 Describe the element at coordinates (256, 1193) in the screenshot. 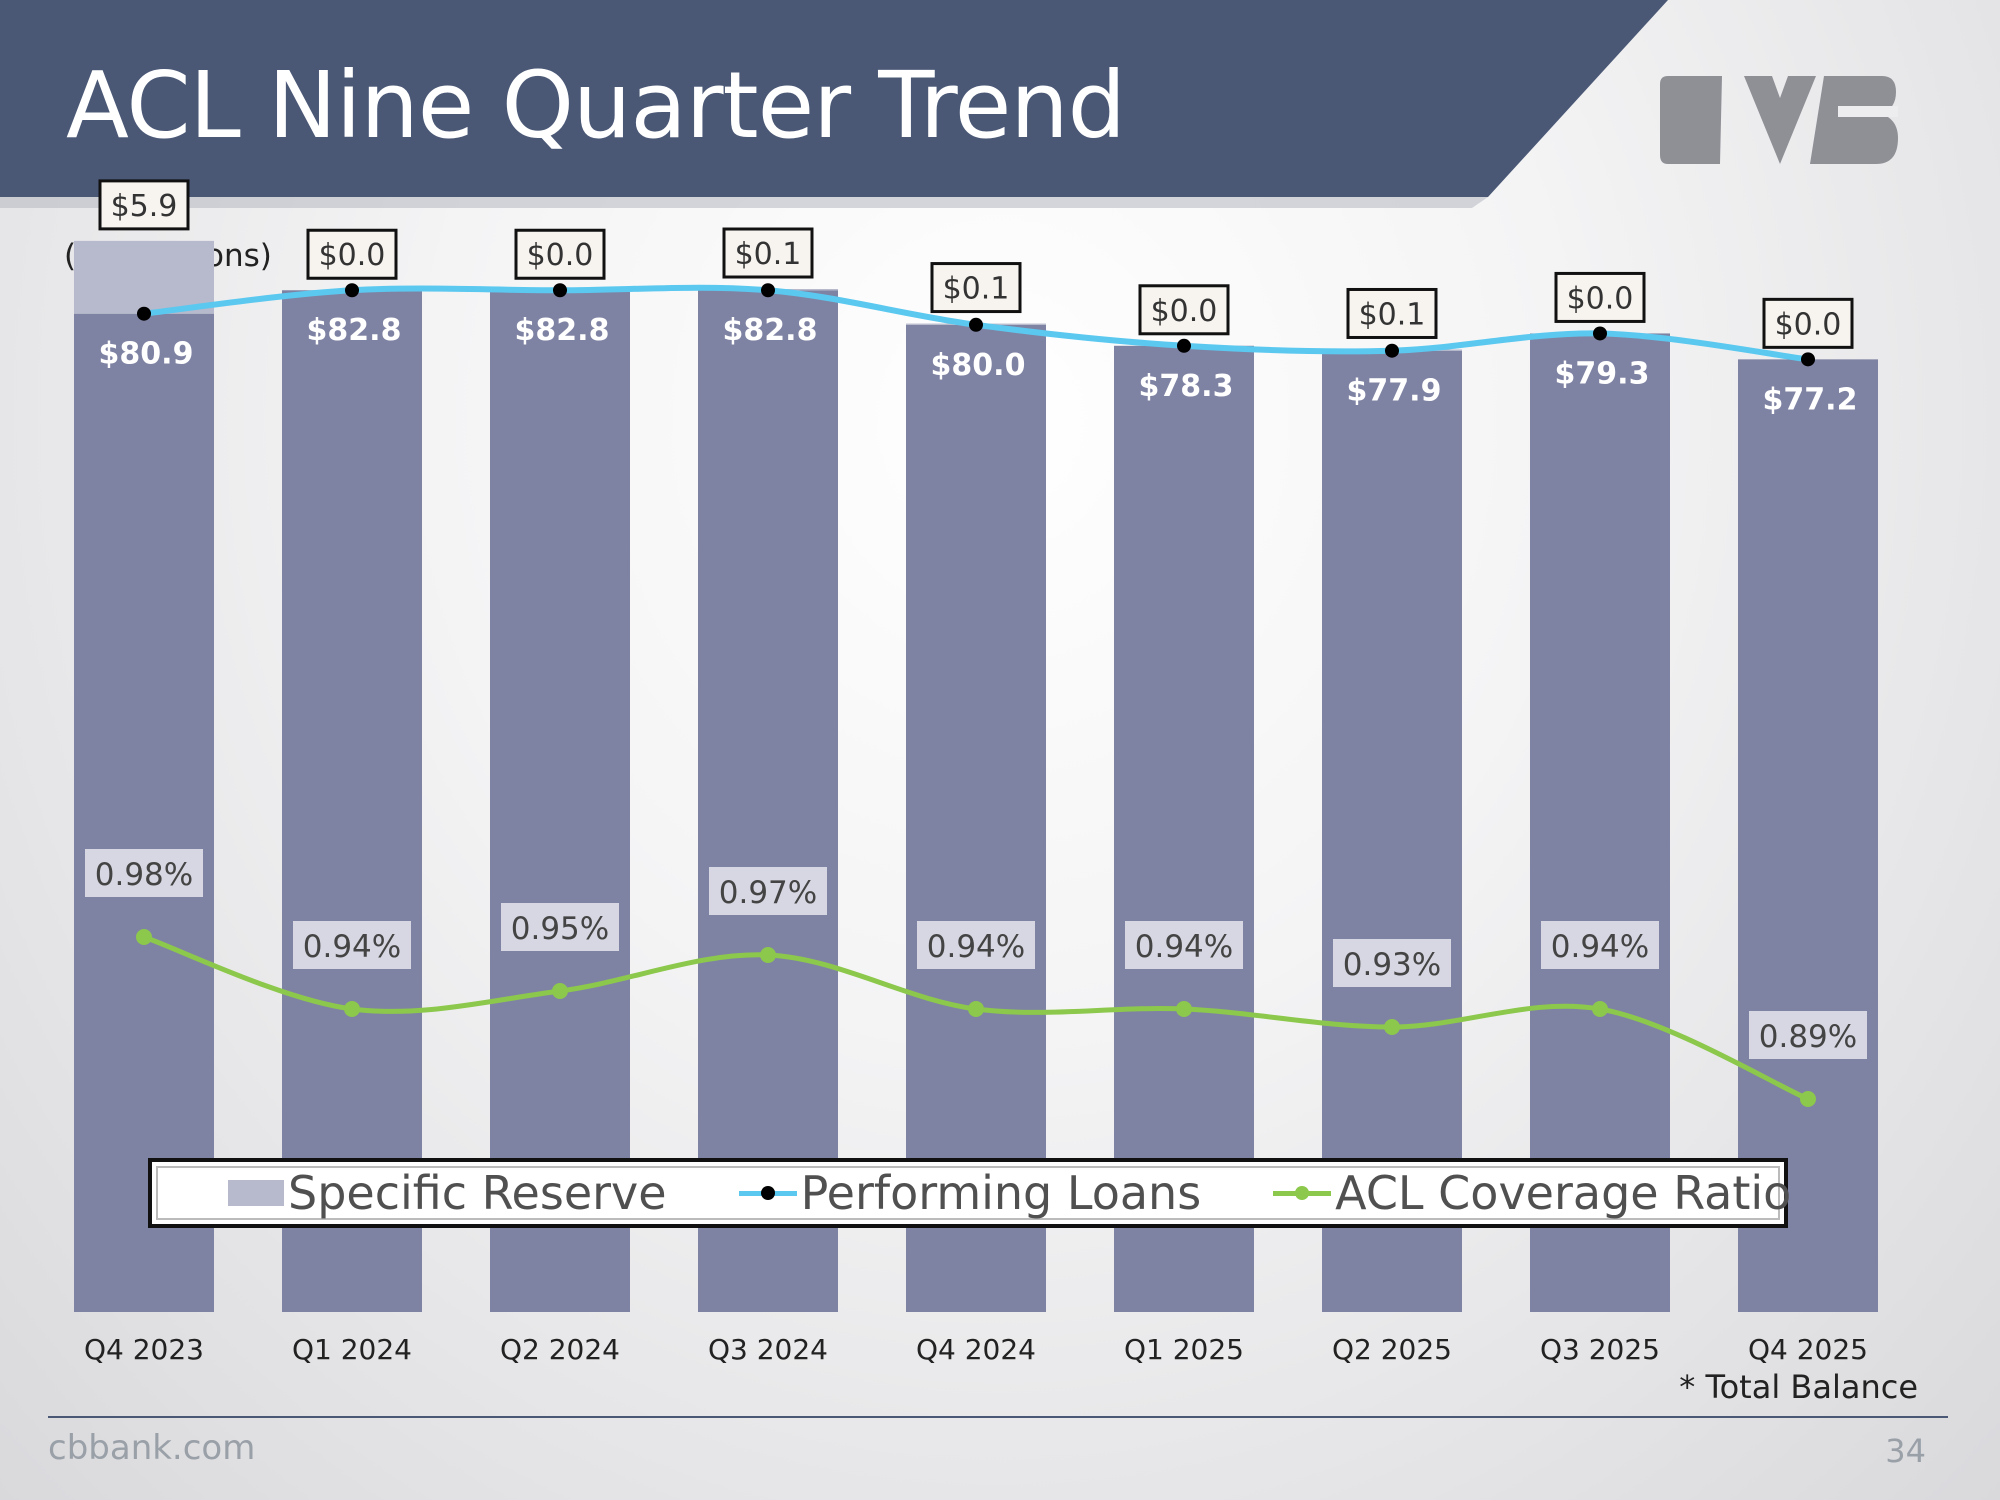

I see `legend-specific-swatch` at that location.